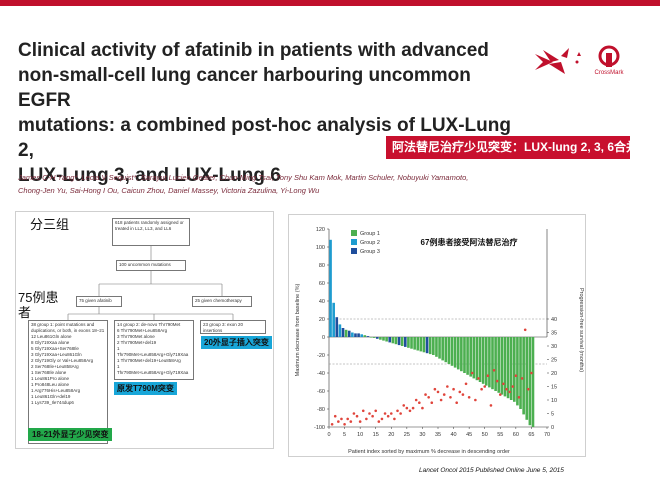  Describe the element at coordinates (360, 435) in the screenshot. I see `x-tick-label: 10` at that location.